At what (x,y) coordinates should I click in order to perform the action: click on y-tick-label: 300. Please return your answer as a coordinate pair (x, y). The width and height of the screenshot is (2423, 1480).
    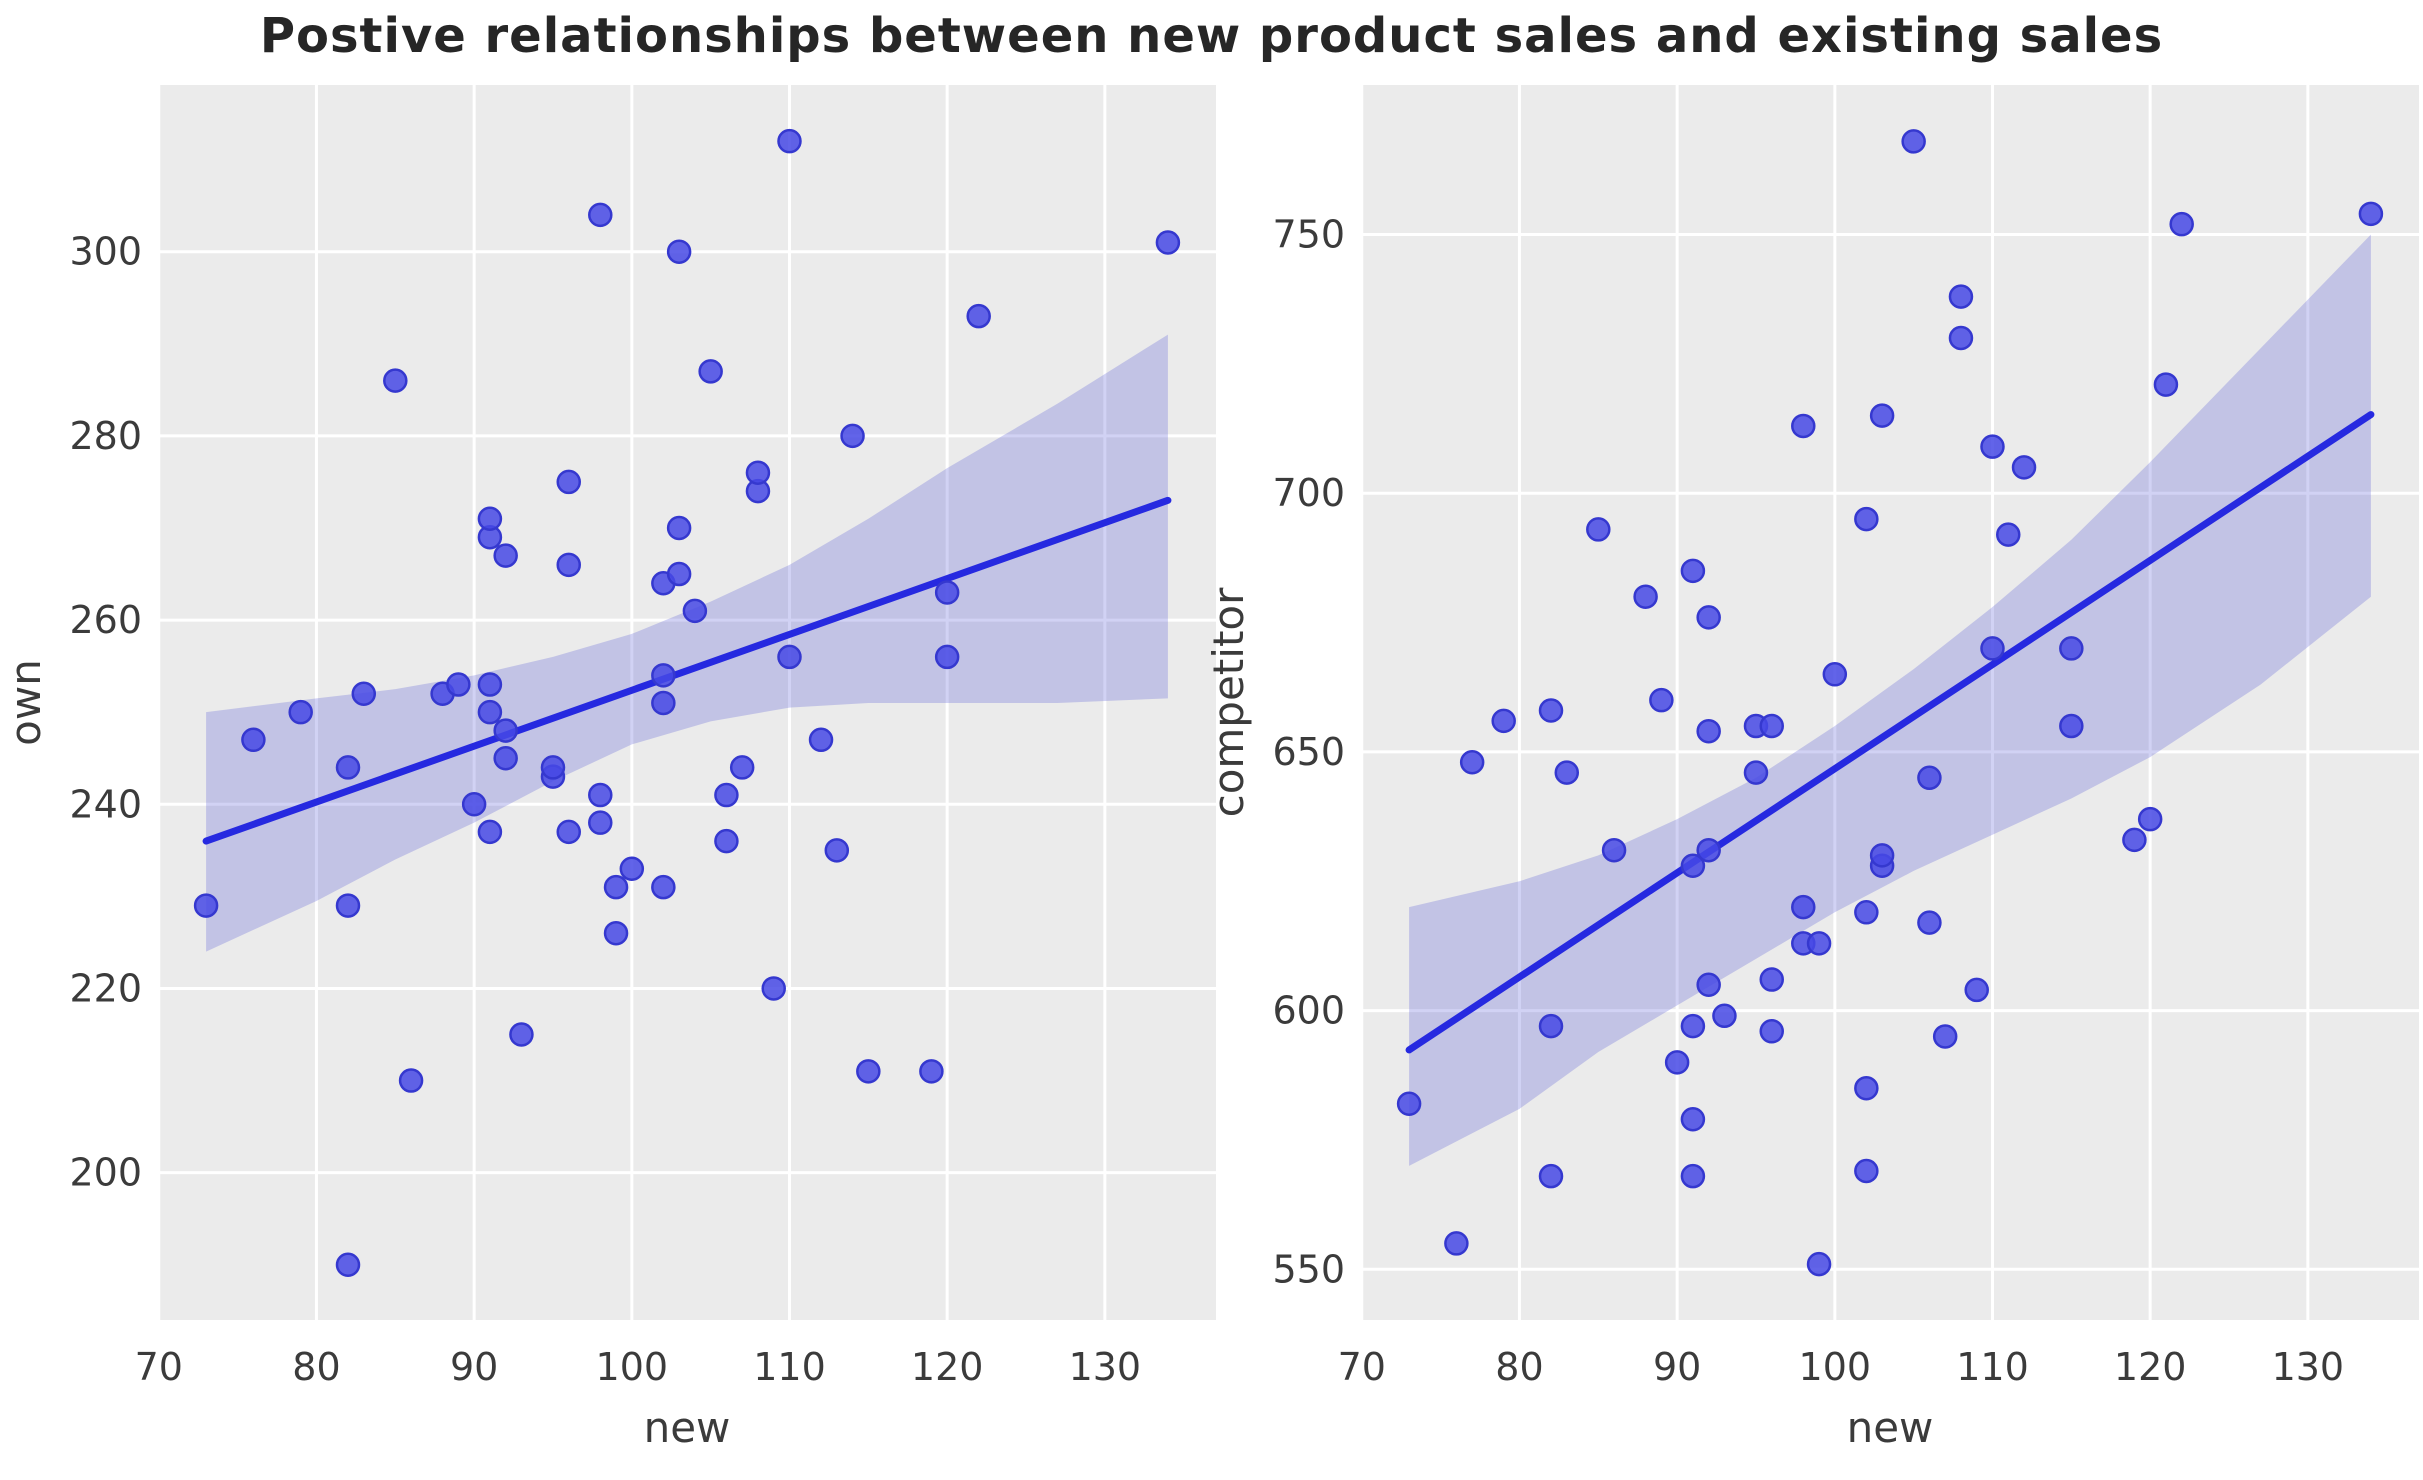
    Looking at the image, I should click on (105, 252).